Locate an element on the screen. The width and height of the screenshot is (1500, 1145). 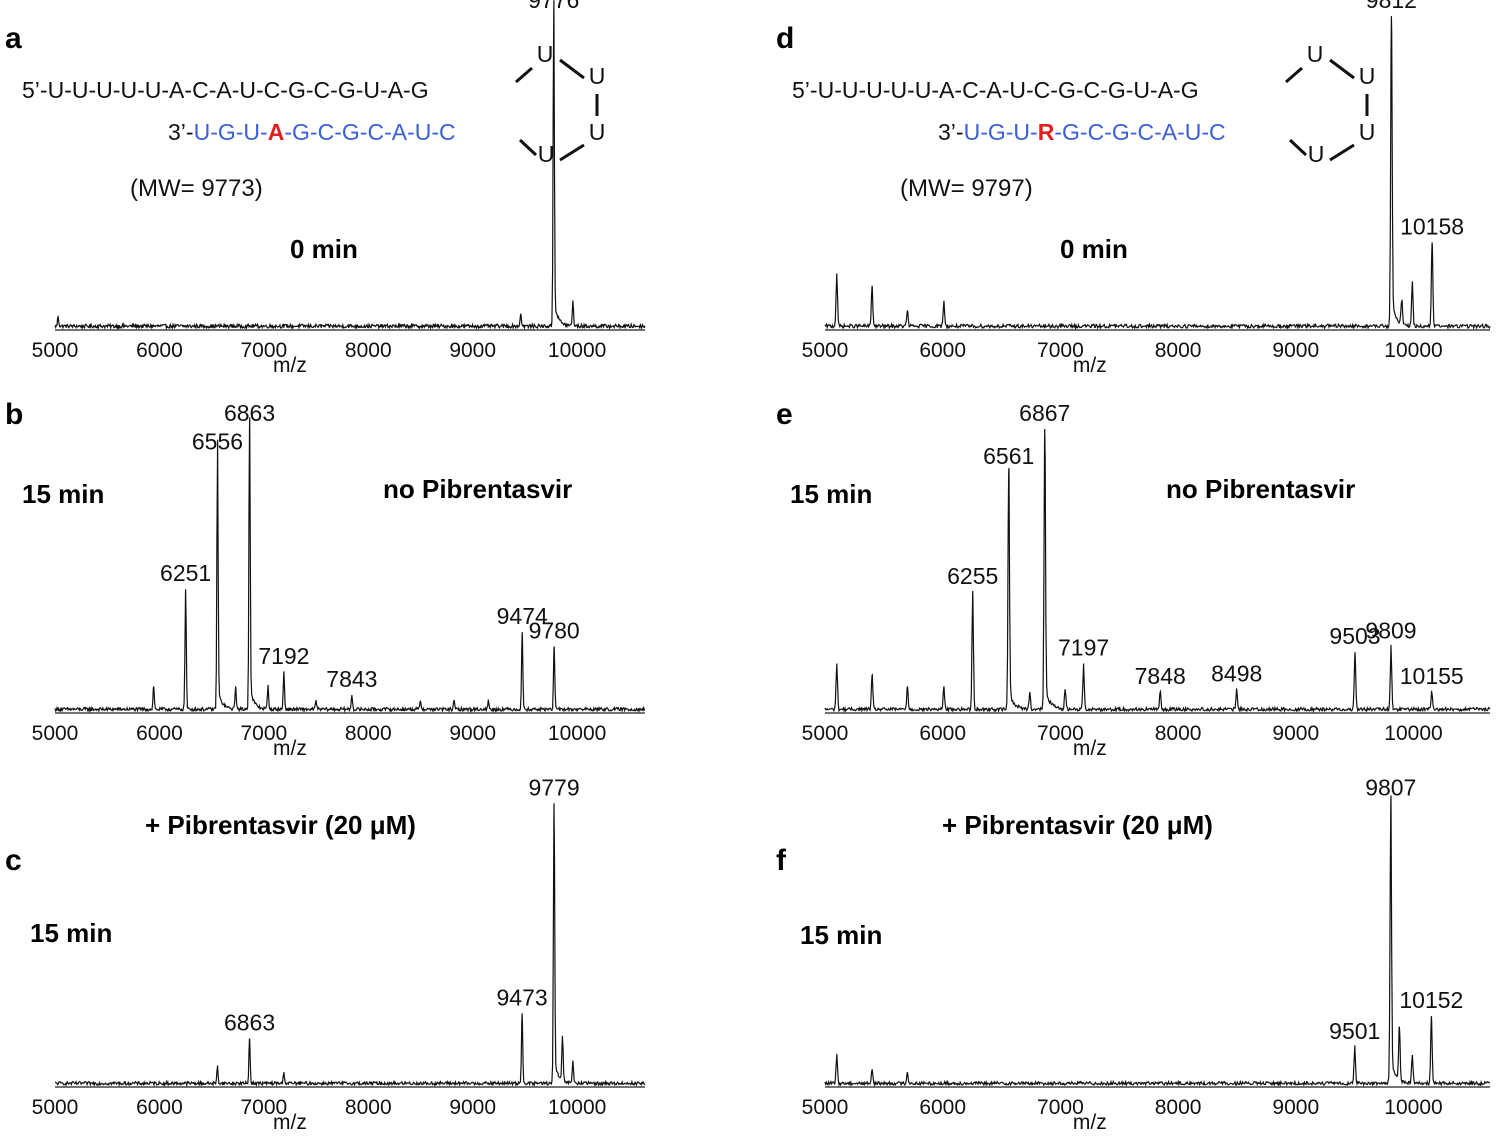
nucleotide: 3’- is located at coordinates (181, 132).